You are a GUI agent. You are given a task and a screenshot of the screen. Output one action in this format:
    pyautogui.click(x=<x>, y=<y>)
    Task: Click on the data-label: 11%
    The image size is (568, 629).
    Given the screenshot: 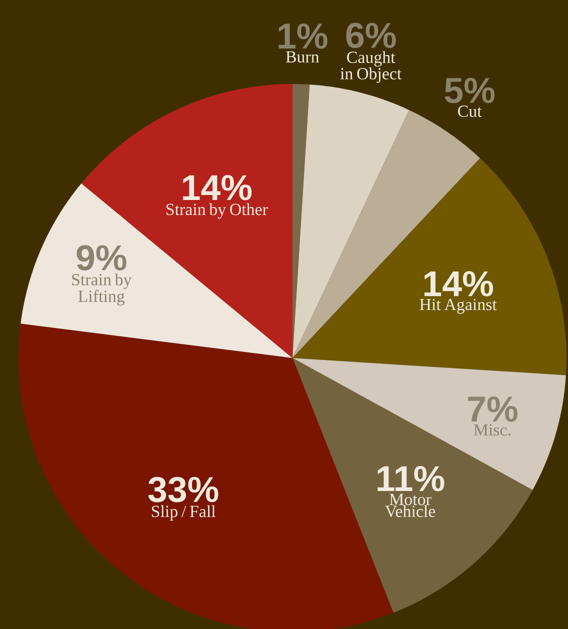 What is the action you would take?
    pyautogui.click(x=410, y=479)
    